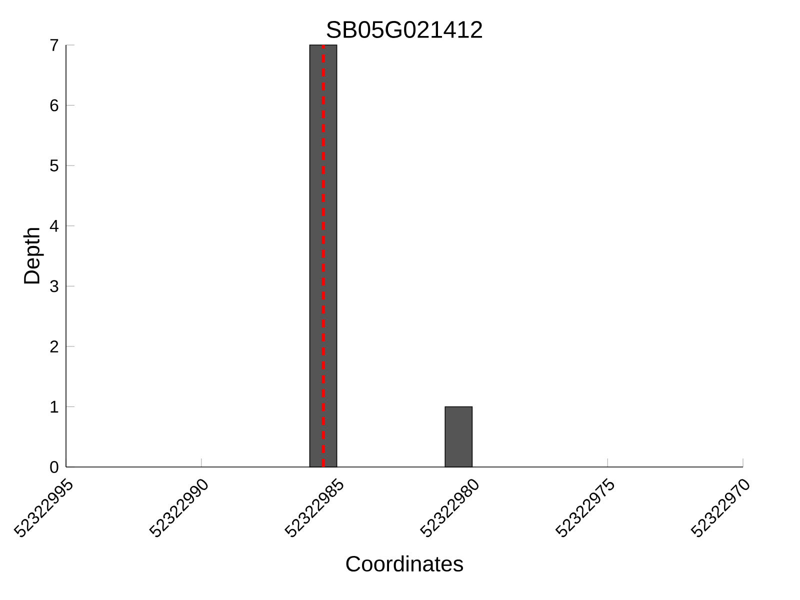 This screenshot has width=800, height=600. Describe the element at coordinates (404, 29) in the screenshot. I see `chart-title: SB05G021412` at that location.